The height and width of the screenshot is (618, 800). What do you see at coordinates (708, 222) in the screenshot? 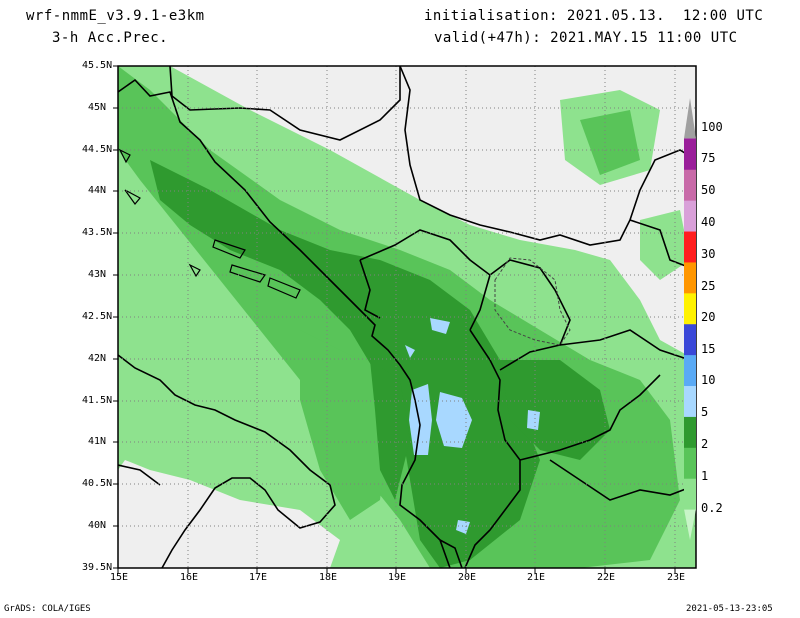
I see `colorbar-label: 40` at bounding box center [708, 222].